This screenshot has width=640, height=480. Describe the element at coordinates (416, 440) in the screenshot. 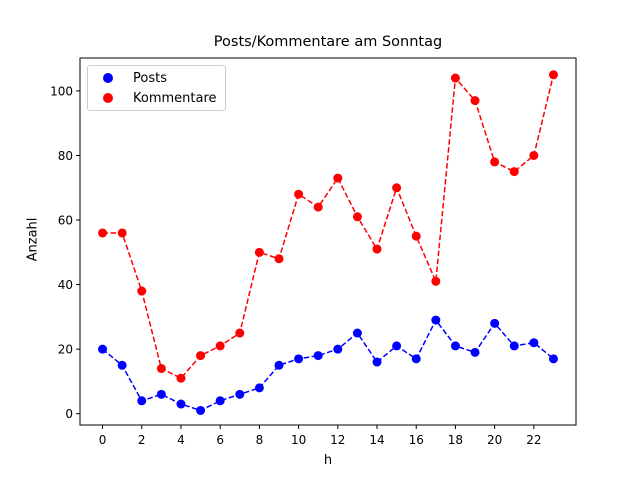

I see `x-tick-label: 16` at that location.